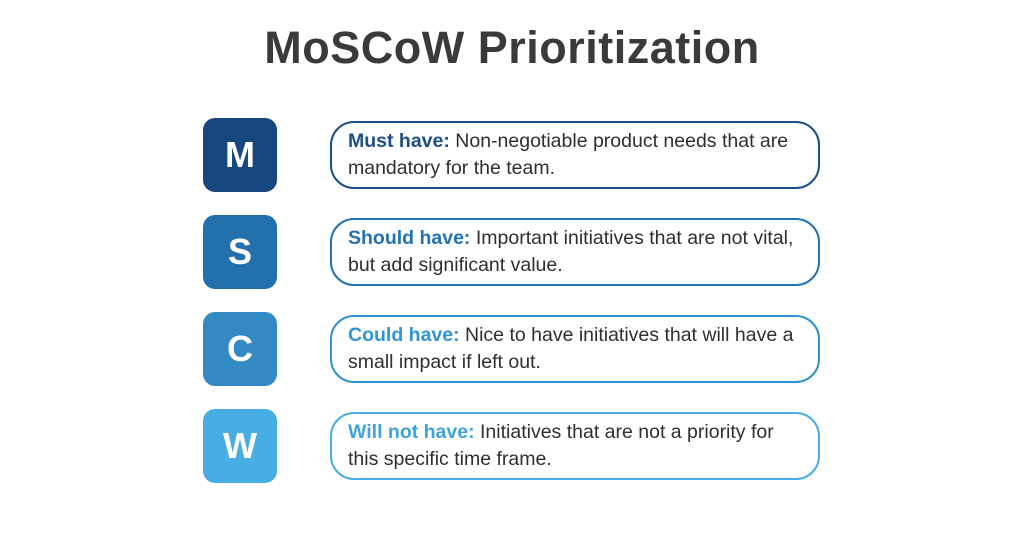 Image resolution: width=1024 pixels, height=536 pixels. What do you see at coordinates (512, 47) in the screenshot?
I see `page-title: MoSCoW Prioritization` at bounding box center [512, 47].